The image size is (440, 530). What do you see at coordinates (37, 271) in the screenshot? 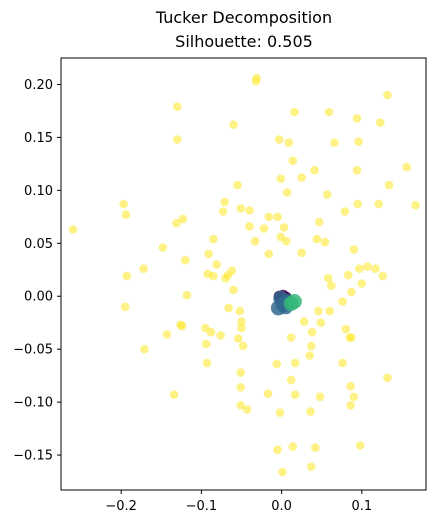
I see `y-axis: −0.15 −0.10 −0.05 0.00 0.05 0.10 0.15 0.20` at bounding box center [37, 271].